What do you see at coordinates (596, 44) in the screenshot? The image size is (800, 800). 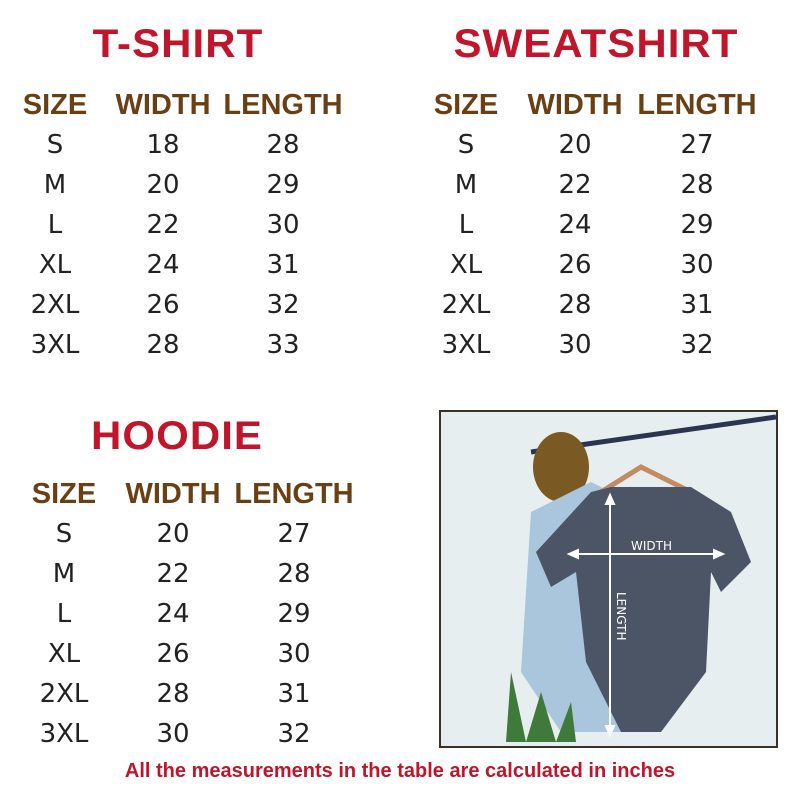 I see `sweatshirt-title: SWEATSHIRT` at bounding box center [596, 44].